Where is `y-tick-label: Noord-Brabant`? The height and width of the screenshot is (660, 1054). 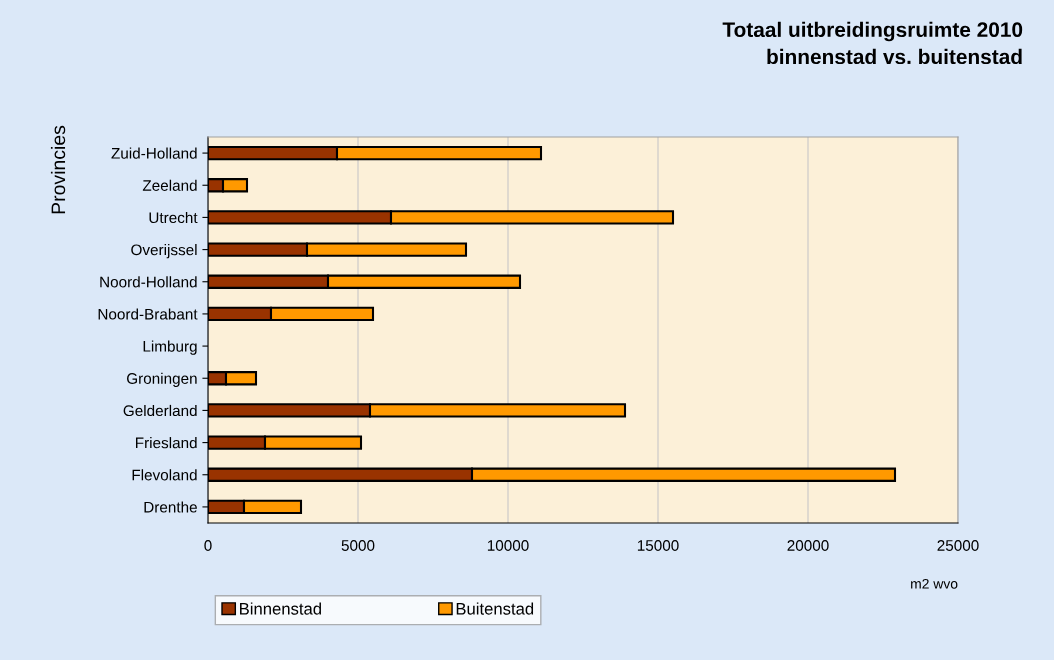 y-tick-label: Noord-Brabant is located at coordinates (148, 314).